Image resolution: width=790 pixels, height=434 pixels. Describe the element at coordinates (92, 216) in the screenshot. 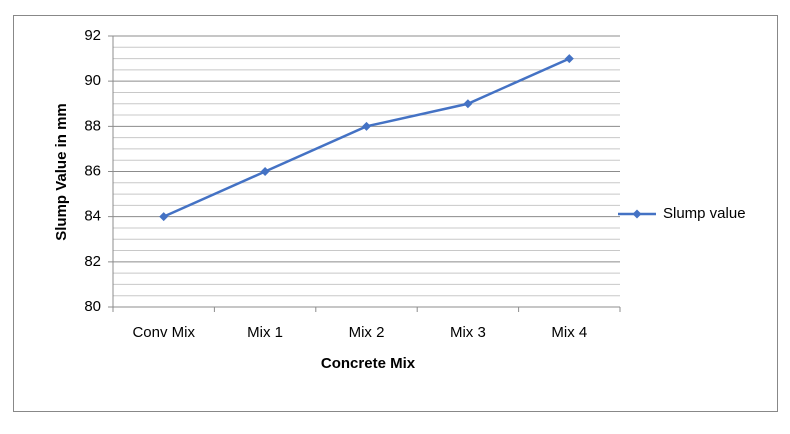

I see `y-tick-label: 84` at that location.